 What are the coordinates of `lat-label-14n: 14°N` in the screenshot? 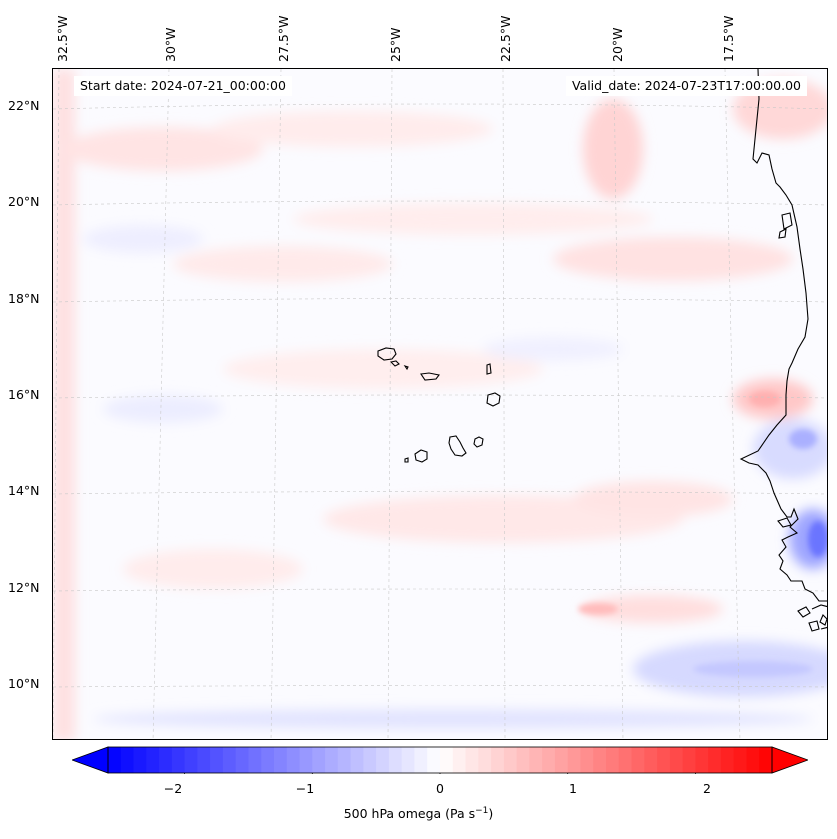 It's located at (24, 490).